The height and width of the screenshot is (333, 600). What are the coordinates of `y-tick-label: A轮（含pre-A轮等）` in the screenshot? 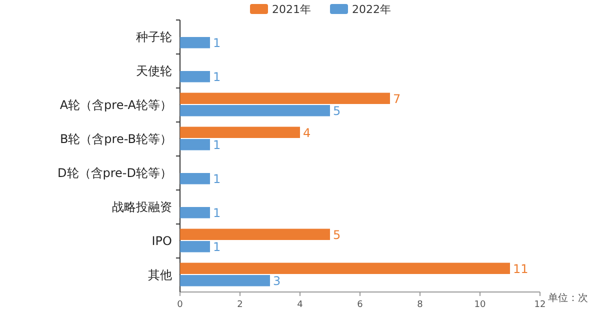 It's located at (116, 105).